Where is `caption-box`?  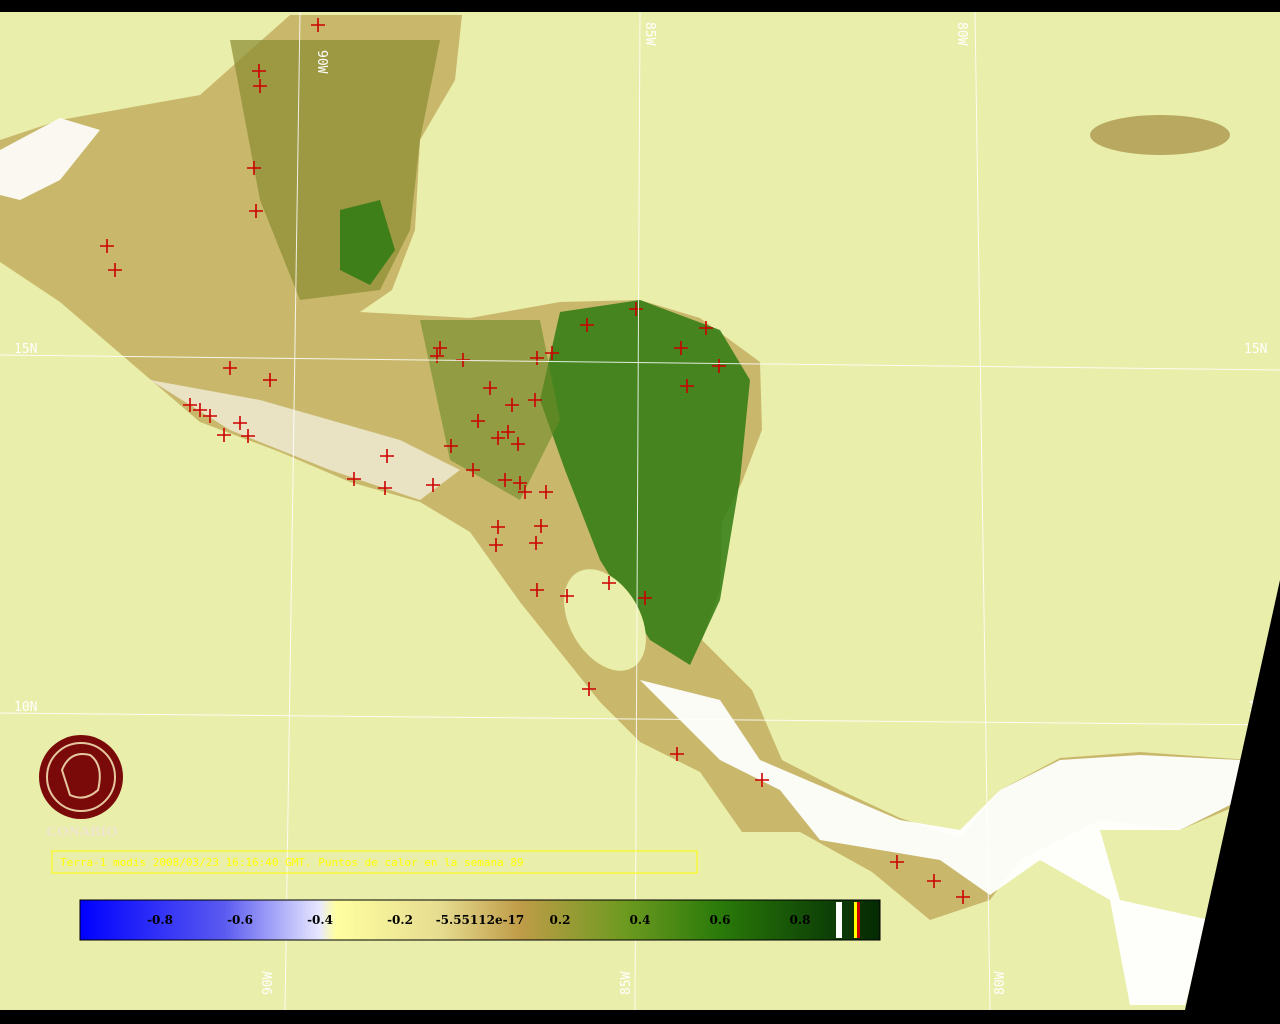
caption-box is located at coordinates (374, 862).